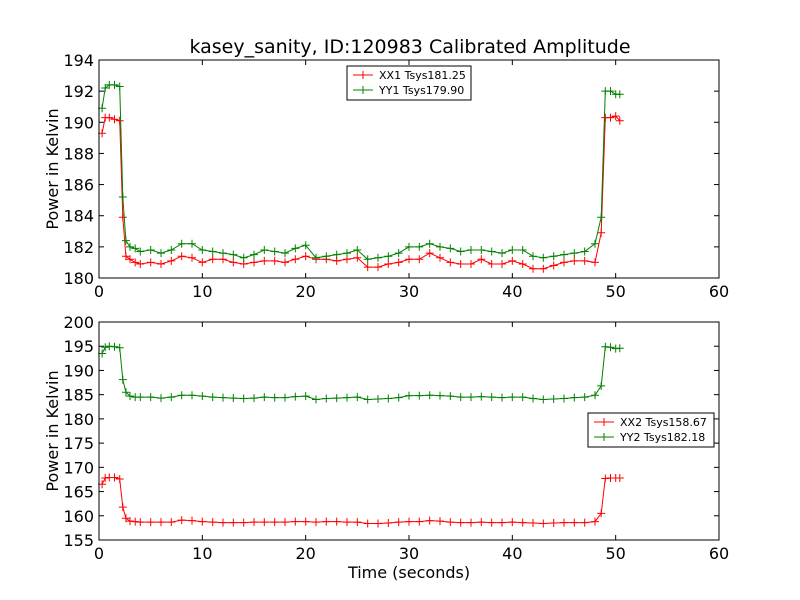 This screenshot has height=600, width=800. I want to click on legend-box, so click(651, 430).